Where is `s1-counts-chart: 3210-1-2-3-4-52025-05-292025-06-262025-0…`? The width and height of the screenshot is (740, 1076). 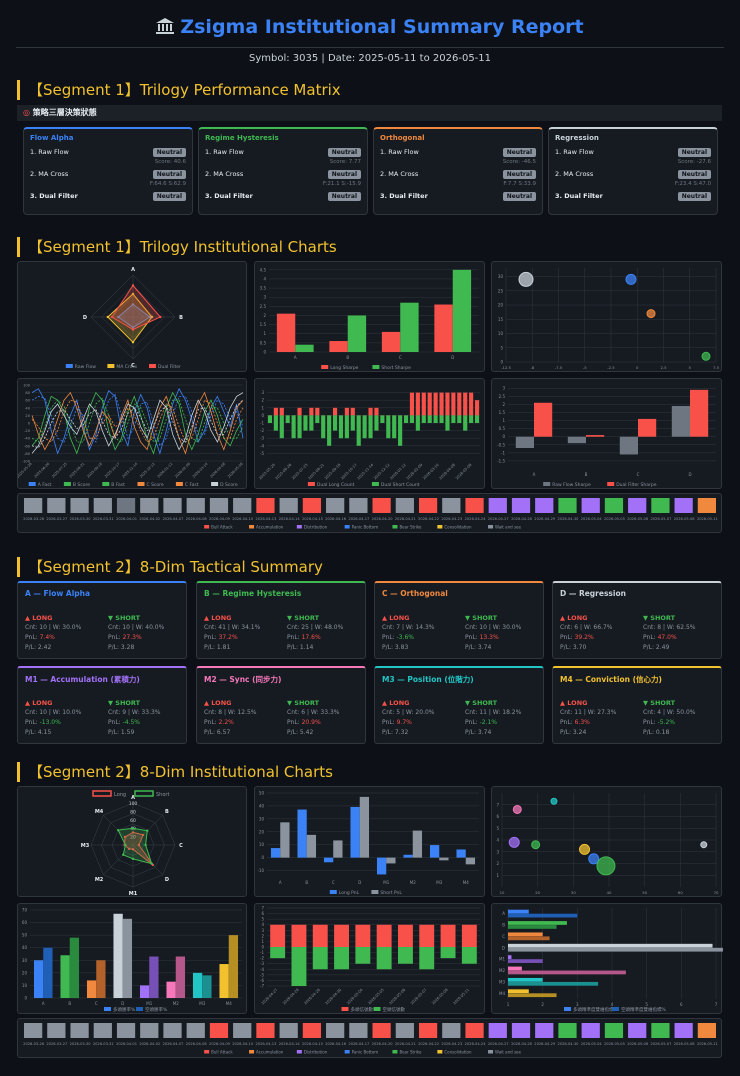
s1-counts-chart: 3210-1-2-3-4-52025-05-292025-06-262025-0… is located at coordinates (369, 439).